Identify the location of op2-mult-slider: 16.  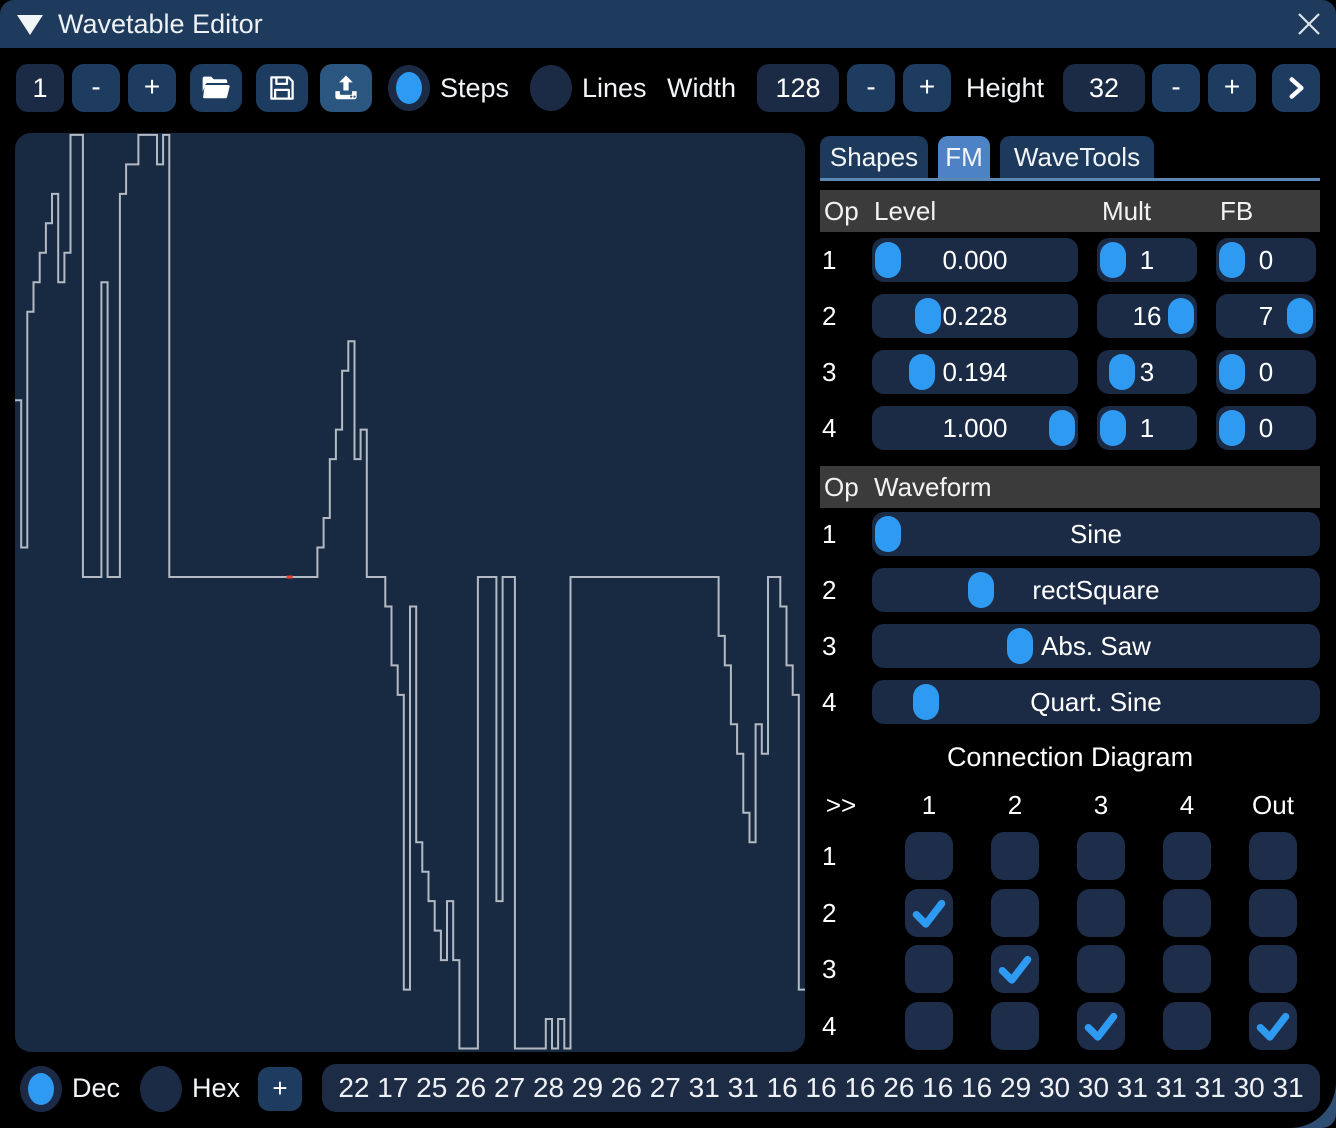
(1147, 316).